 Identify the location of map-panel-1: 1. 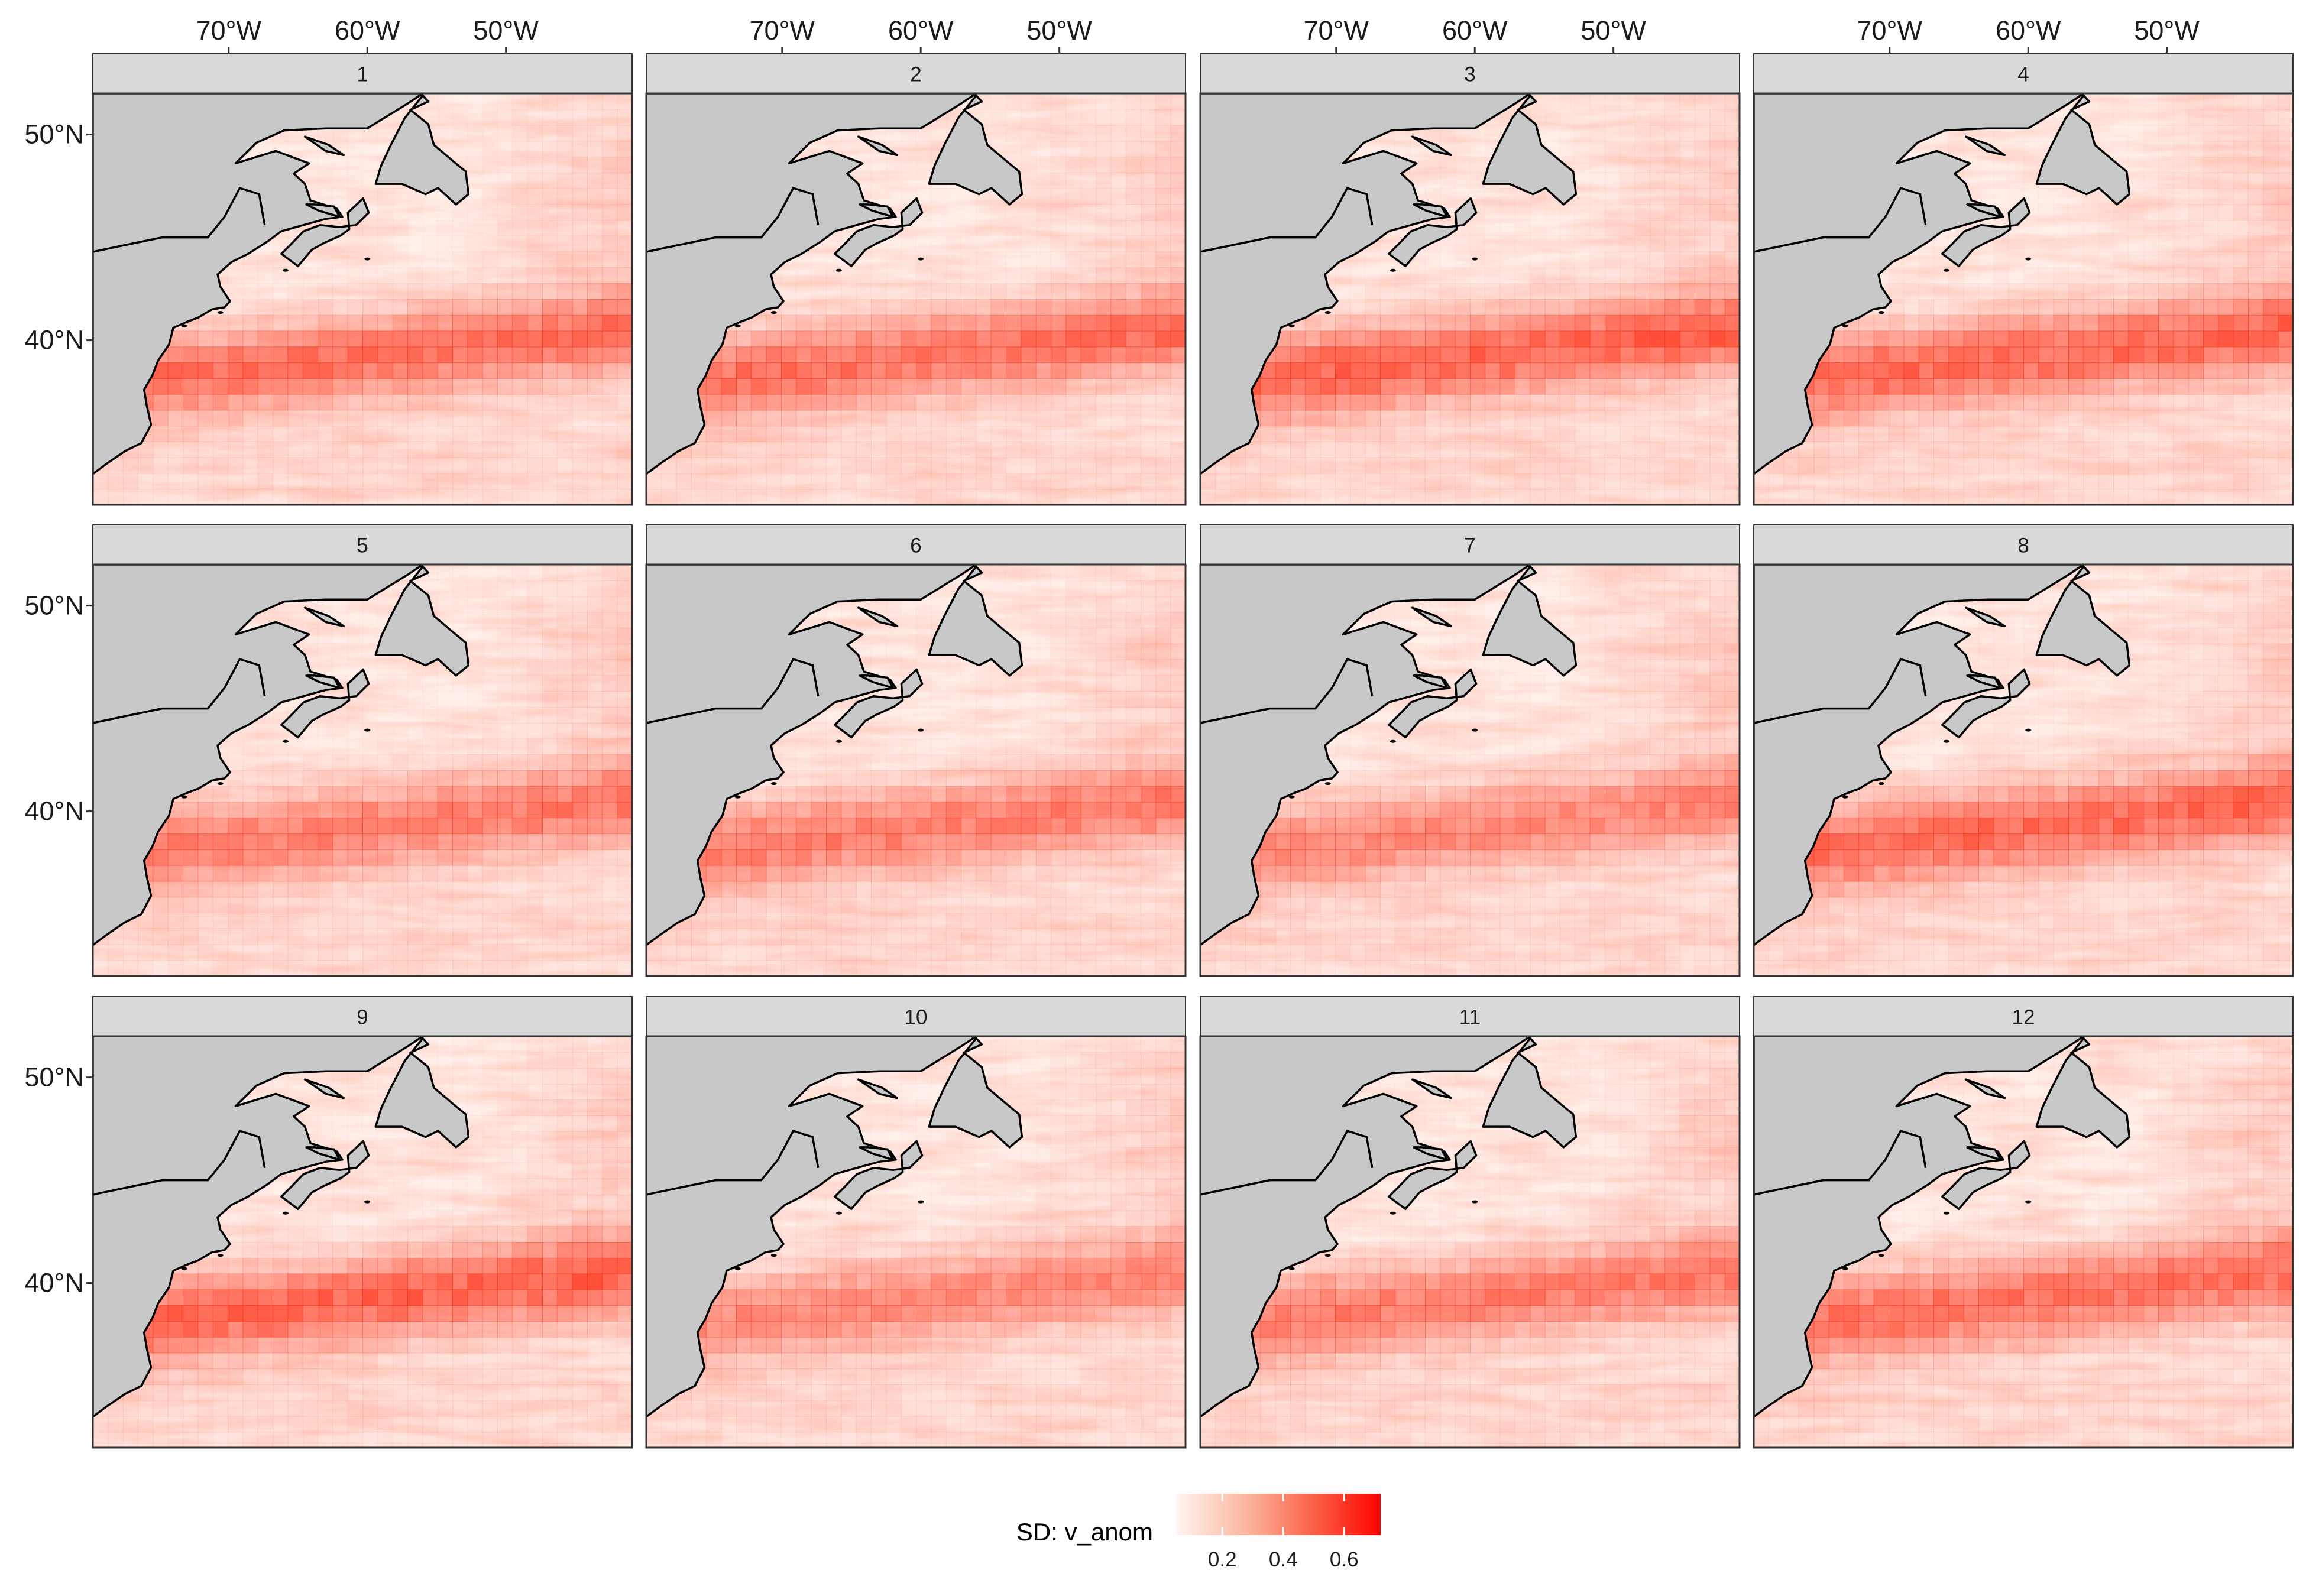
(362, 279).